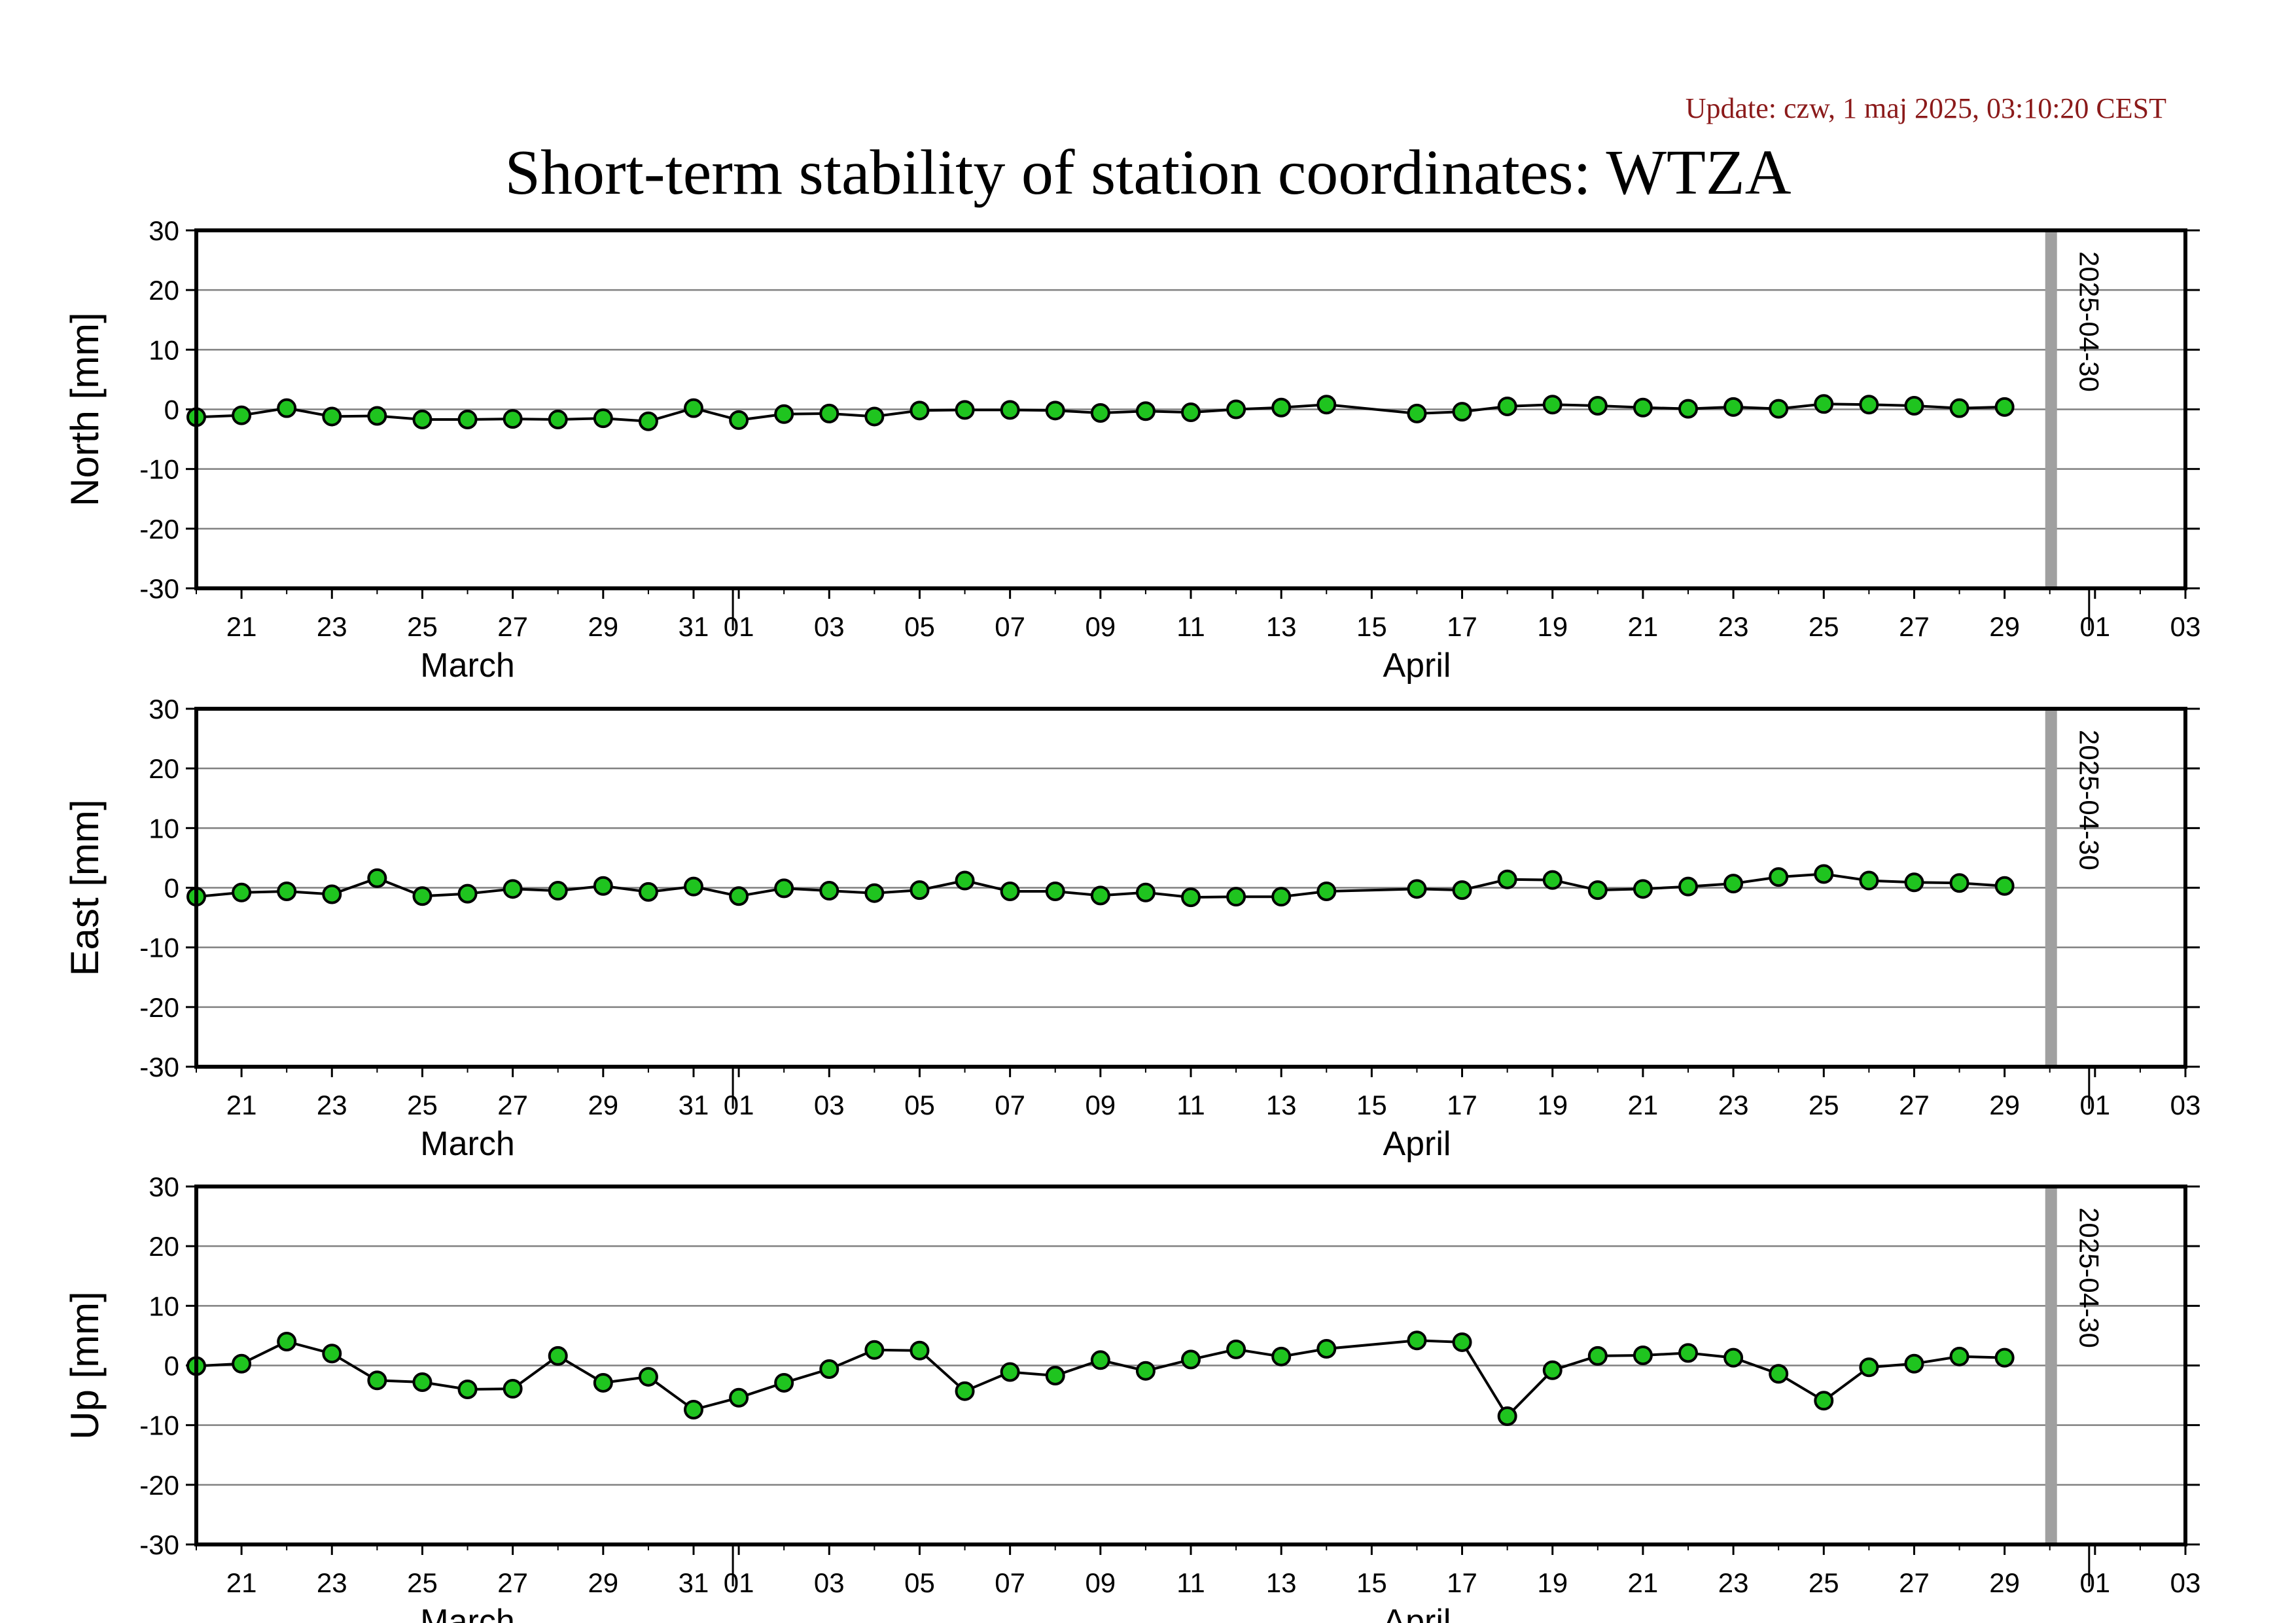  What do you see at coordinates (159, 1485) in the screenshot?
I see `y-tick-label: -20` at bounding box center [159, 1485].